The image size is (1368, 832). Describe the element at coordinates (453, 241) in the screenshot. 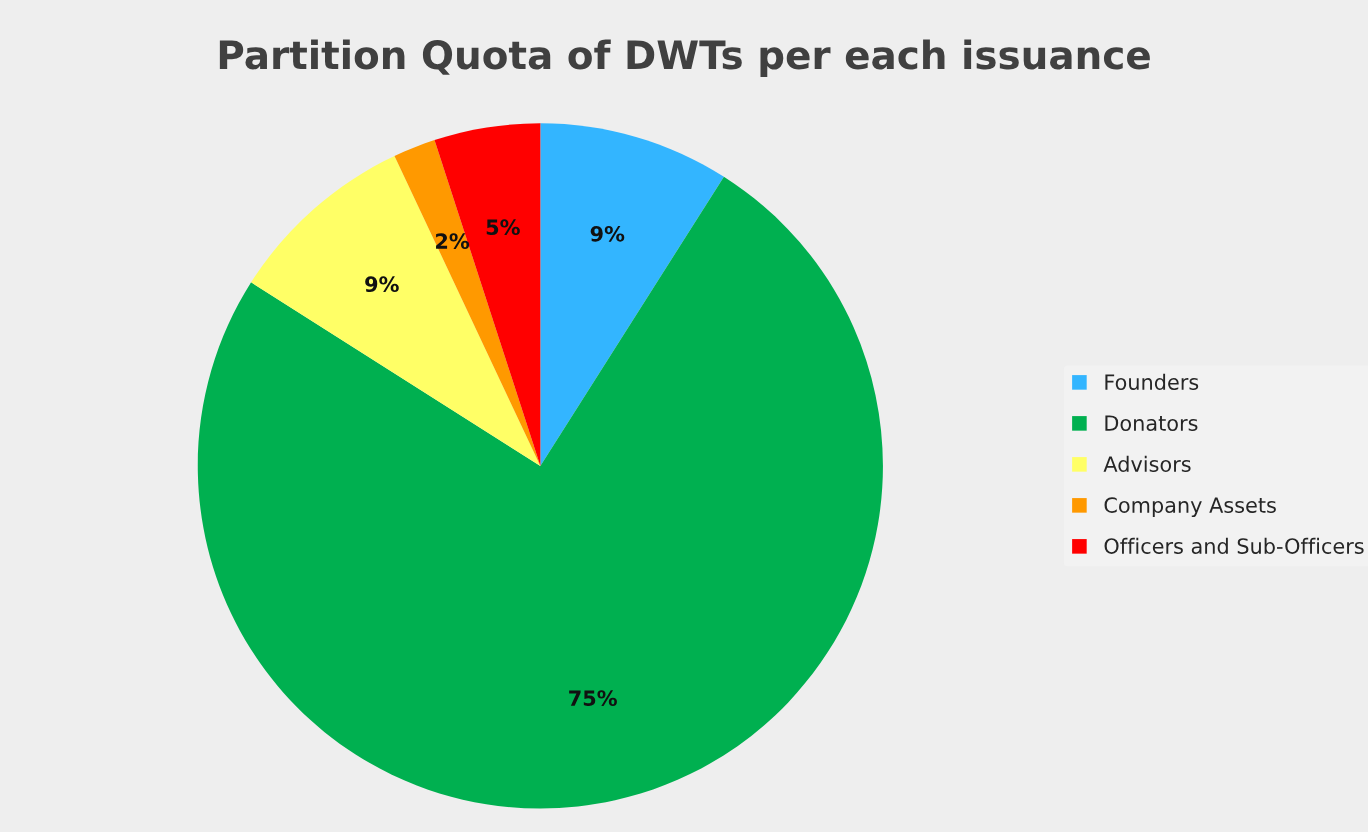

I see `data-label: 2%` at that location.